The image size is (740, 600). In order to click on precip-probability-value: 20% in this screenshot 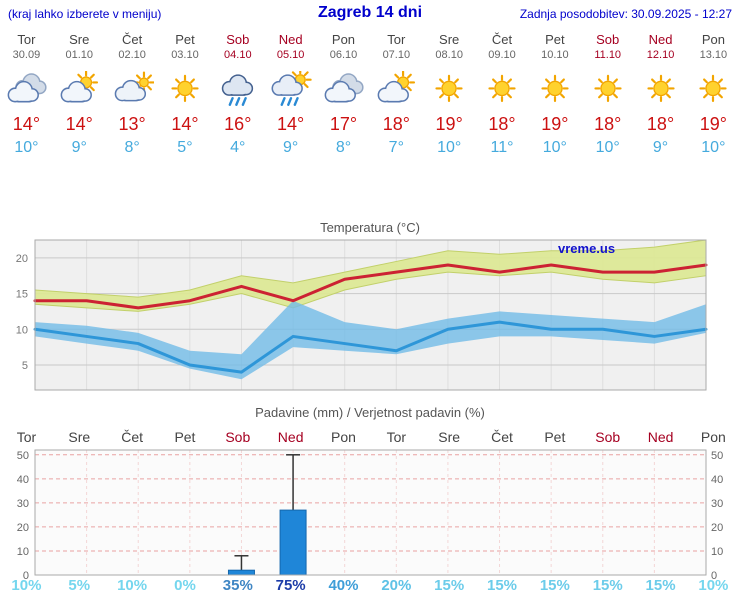, I will do `click(396, 585)`.